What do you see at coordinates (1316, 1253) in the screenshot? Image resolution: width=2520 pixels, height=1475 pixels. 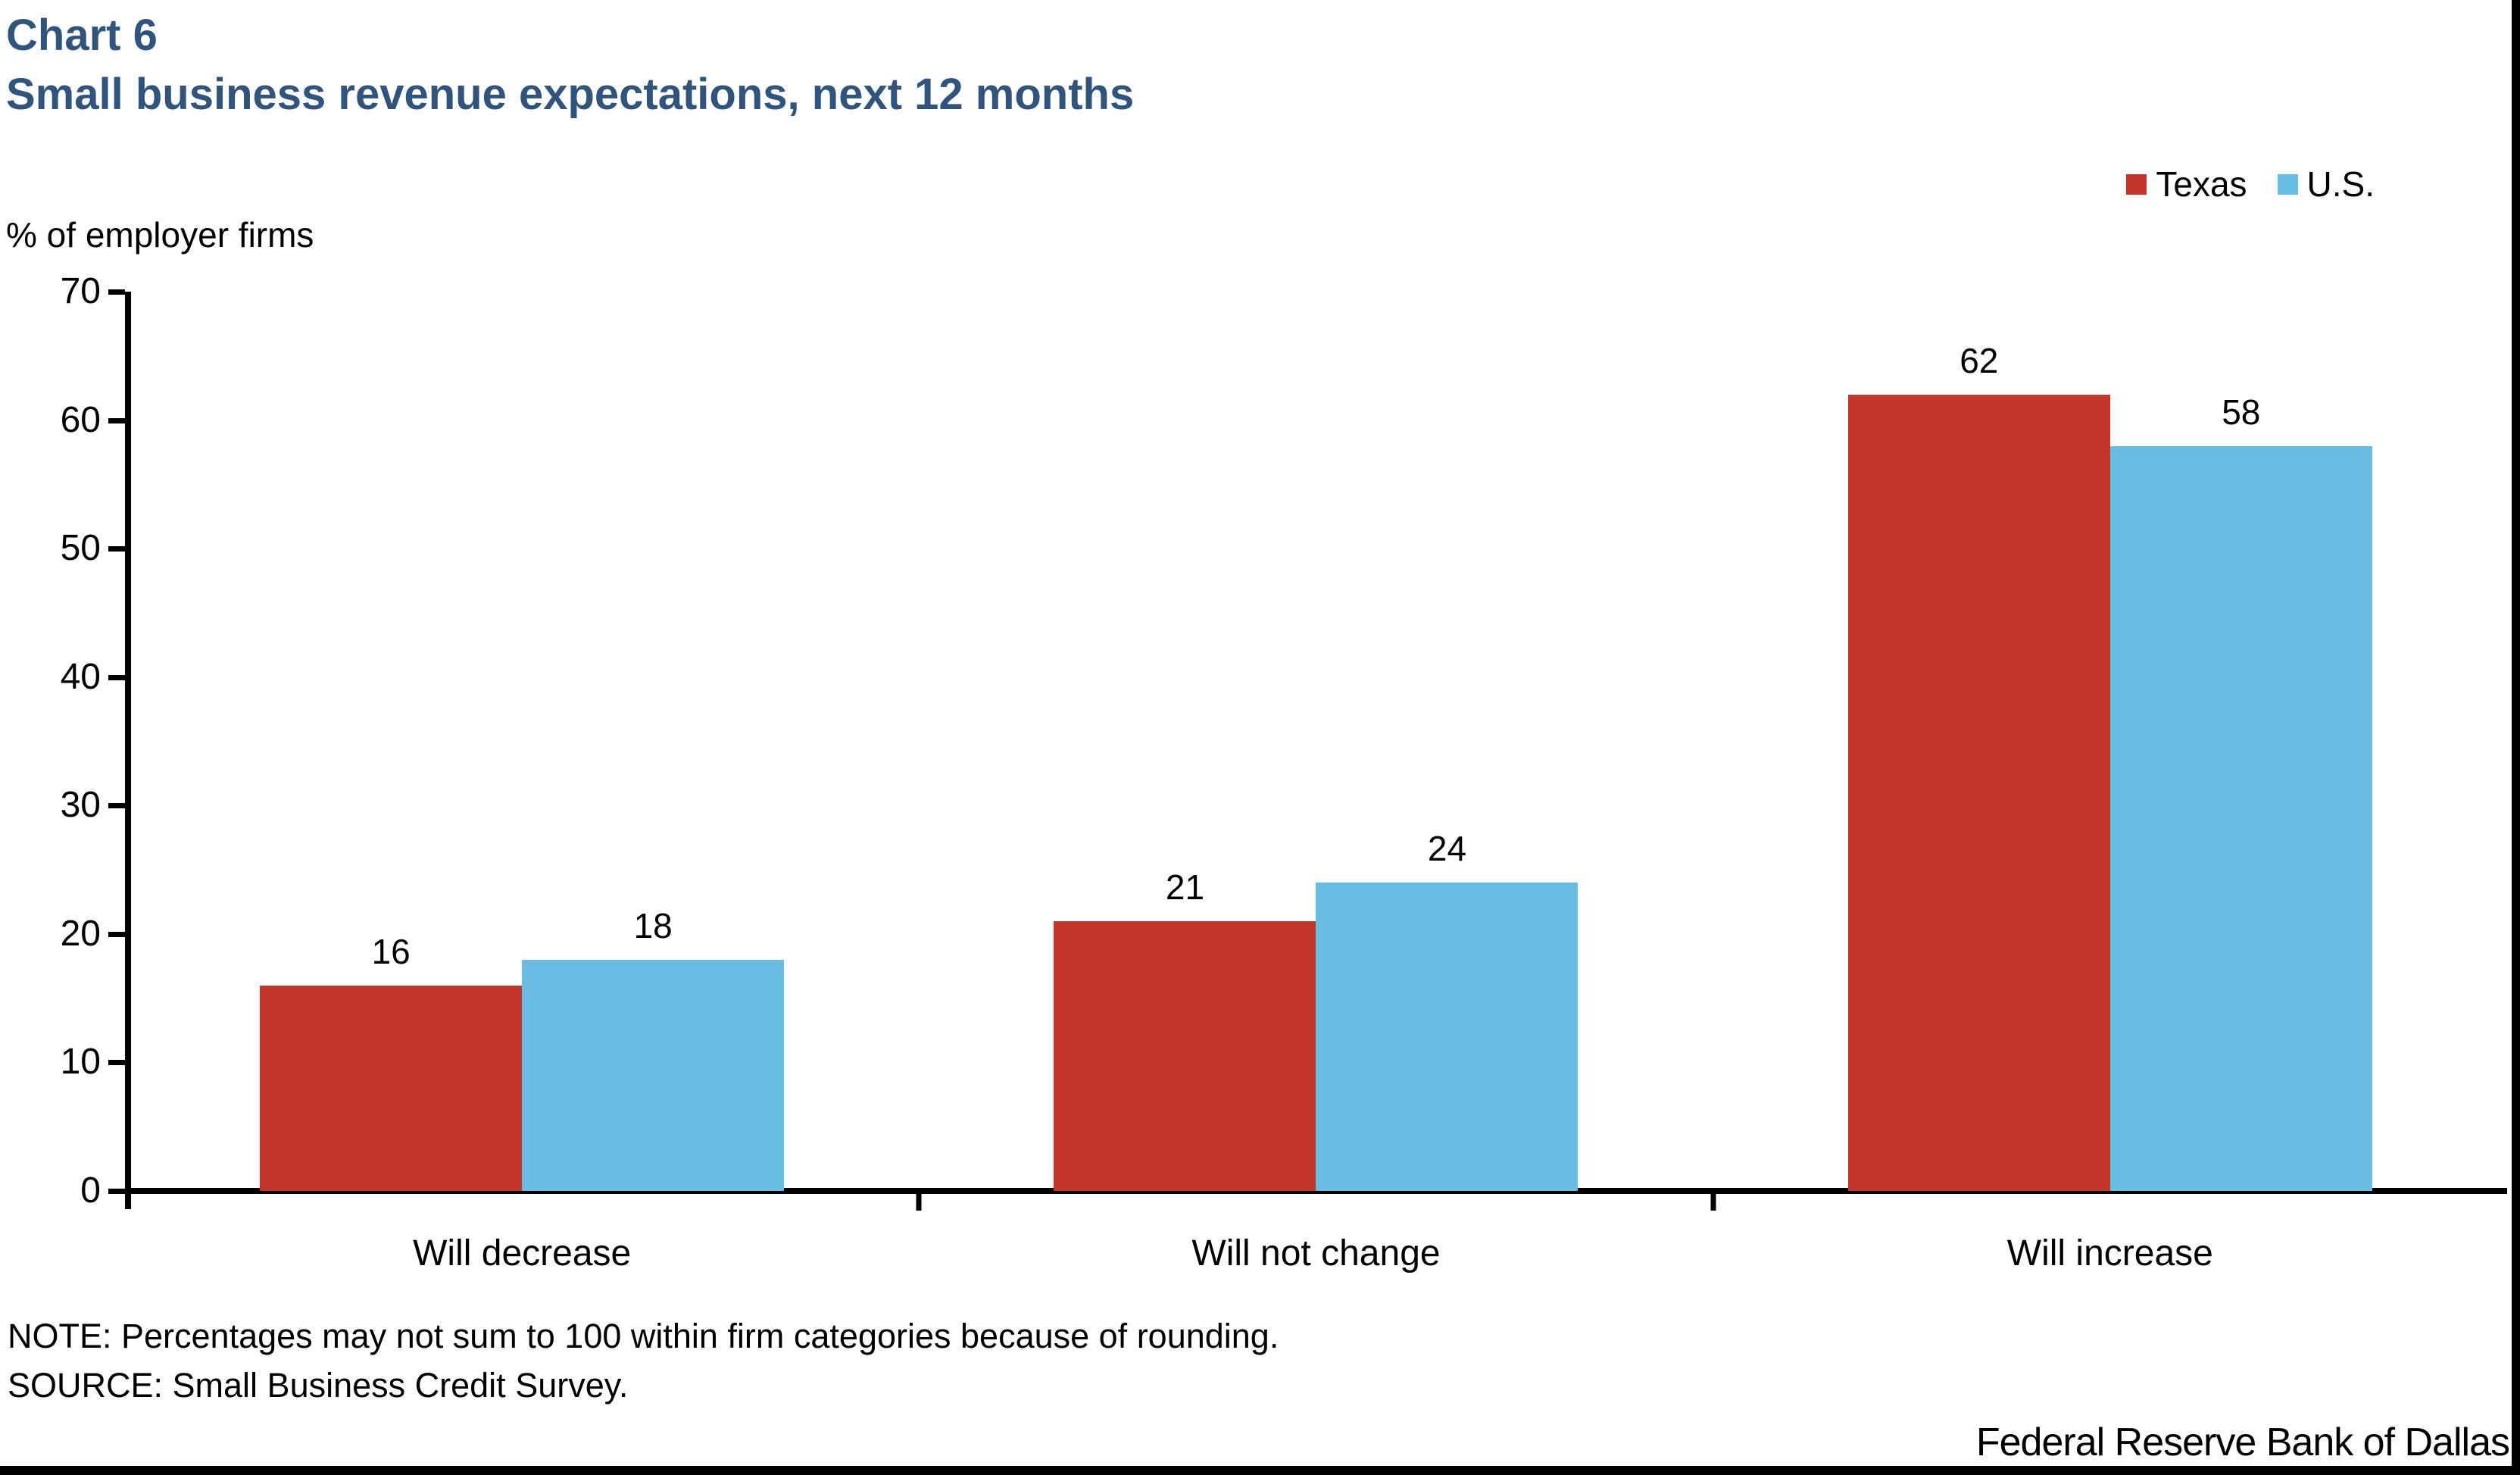 I see `category-label-will-not-change: Will not change` at bounding box center [1316, 1253].